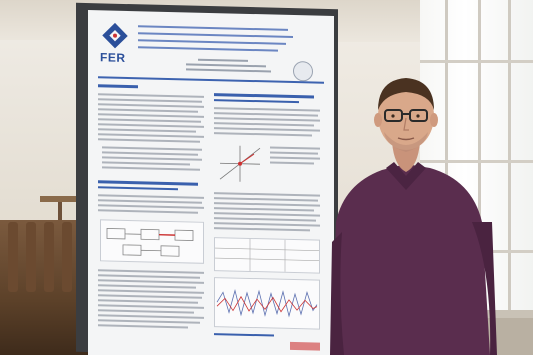  I want to click on waveform-plot-icon, so click(267, 303).